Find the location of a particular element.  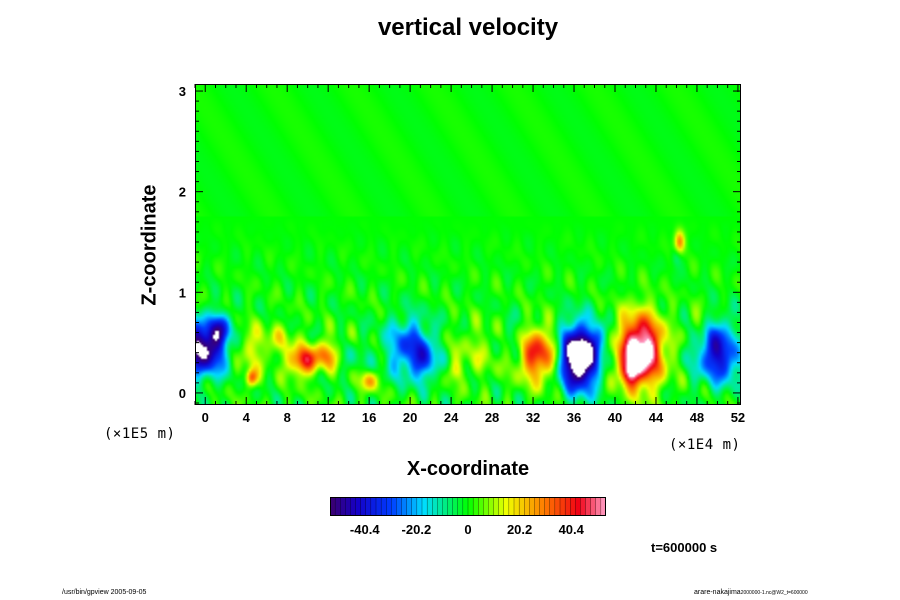

x-tick-label: 8 is located at coordinates (287, 417).